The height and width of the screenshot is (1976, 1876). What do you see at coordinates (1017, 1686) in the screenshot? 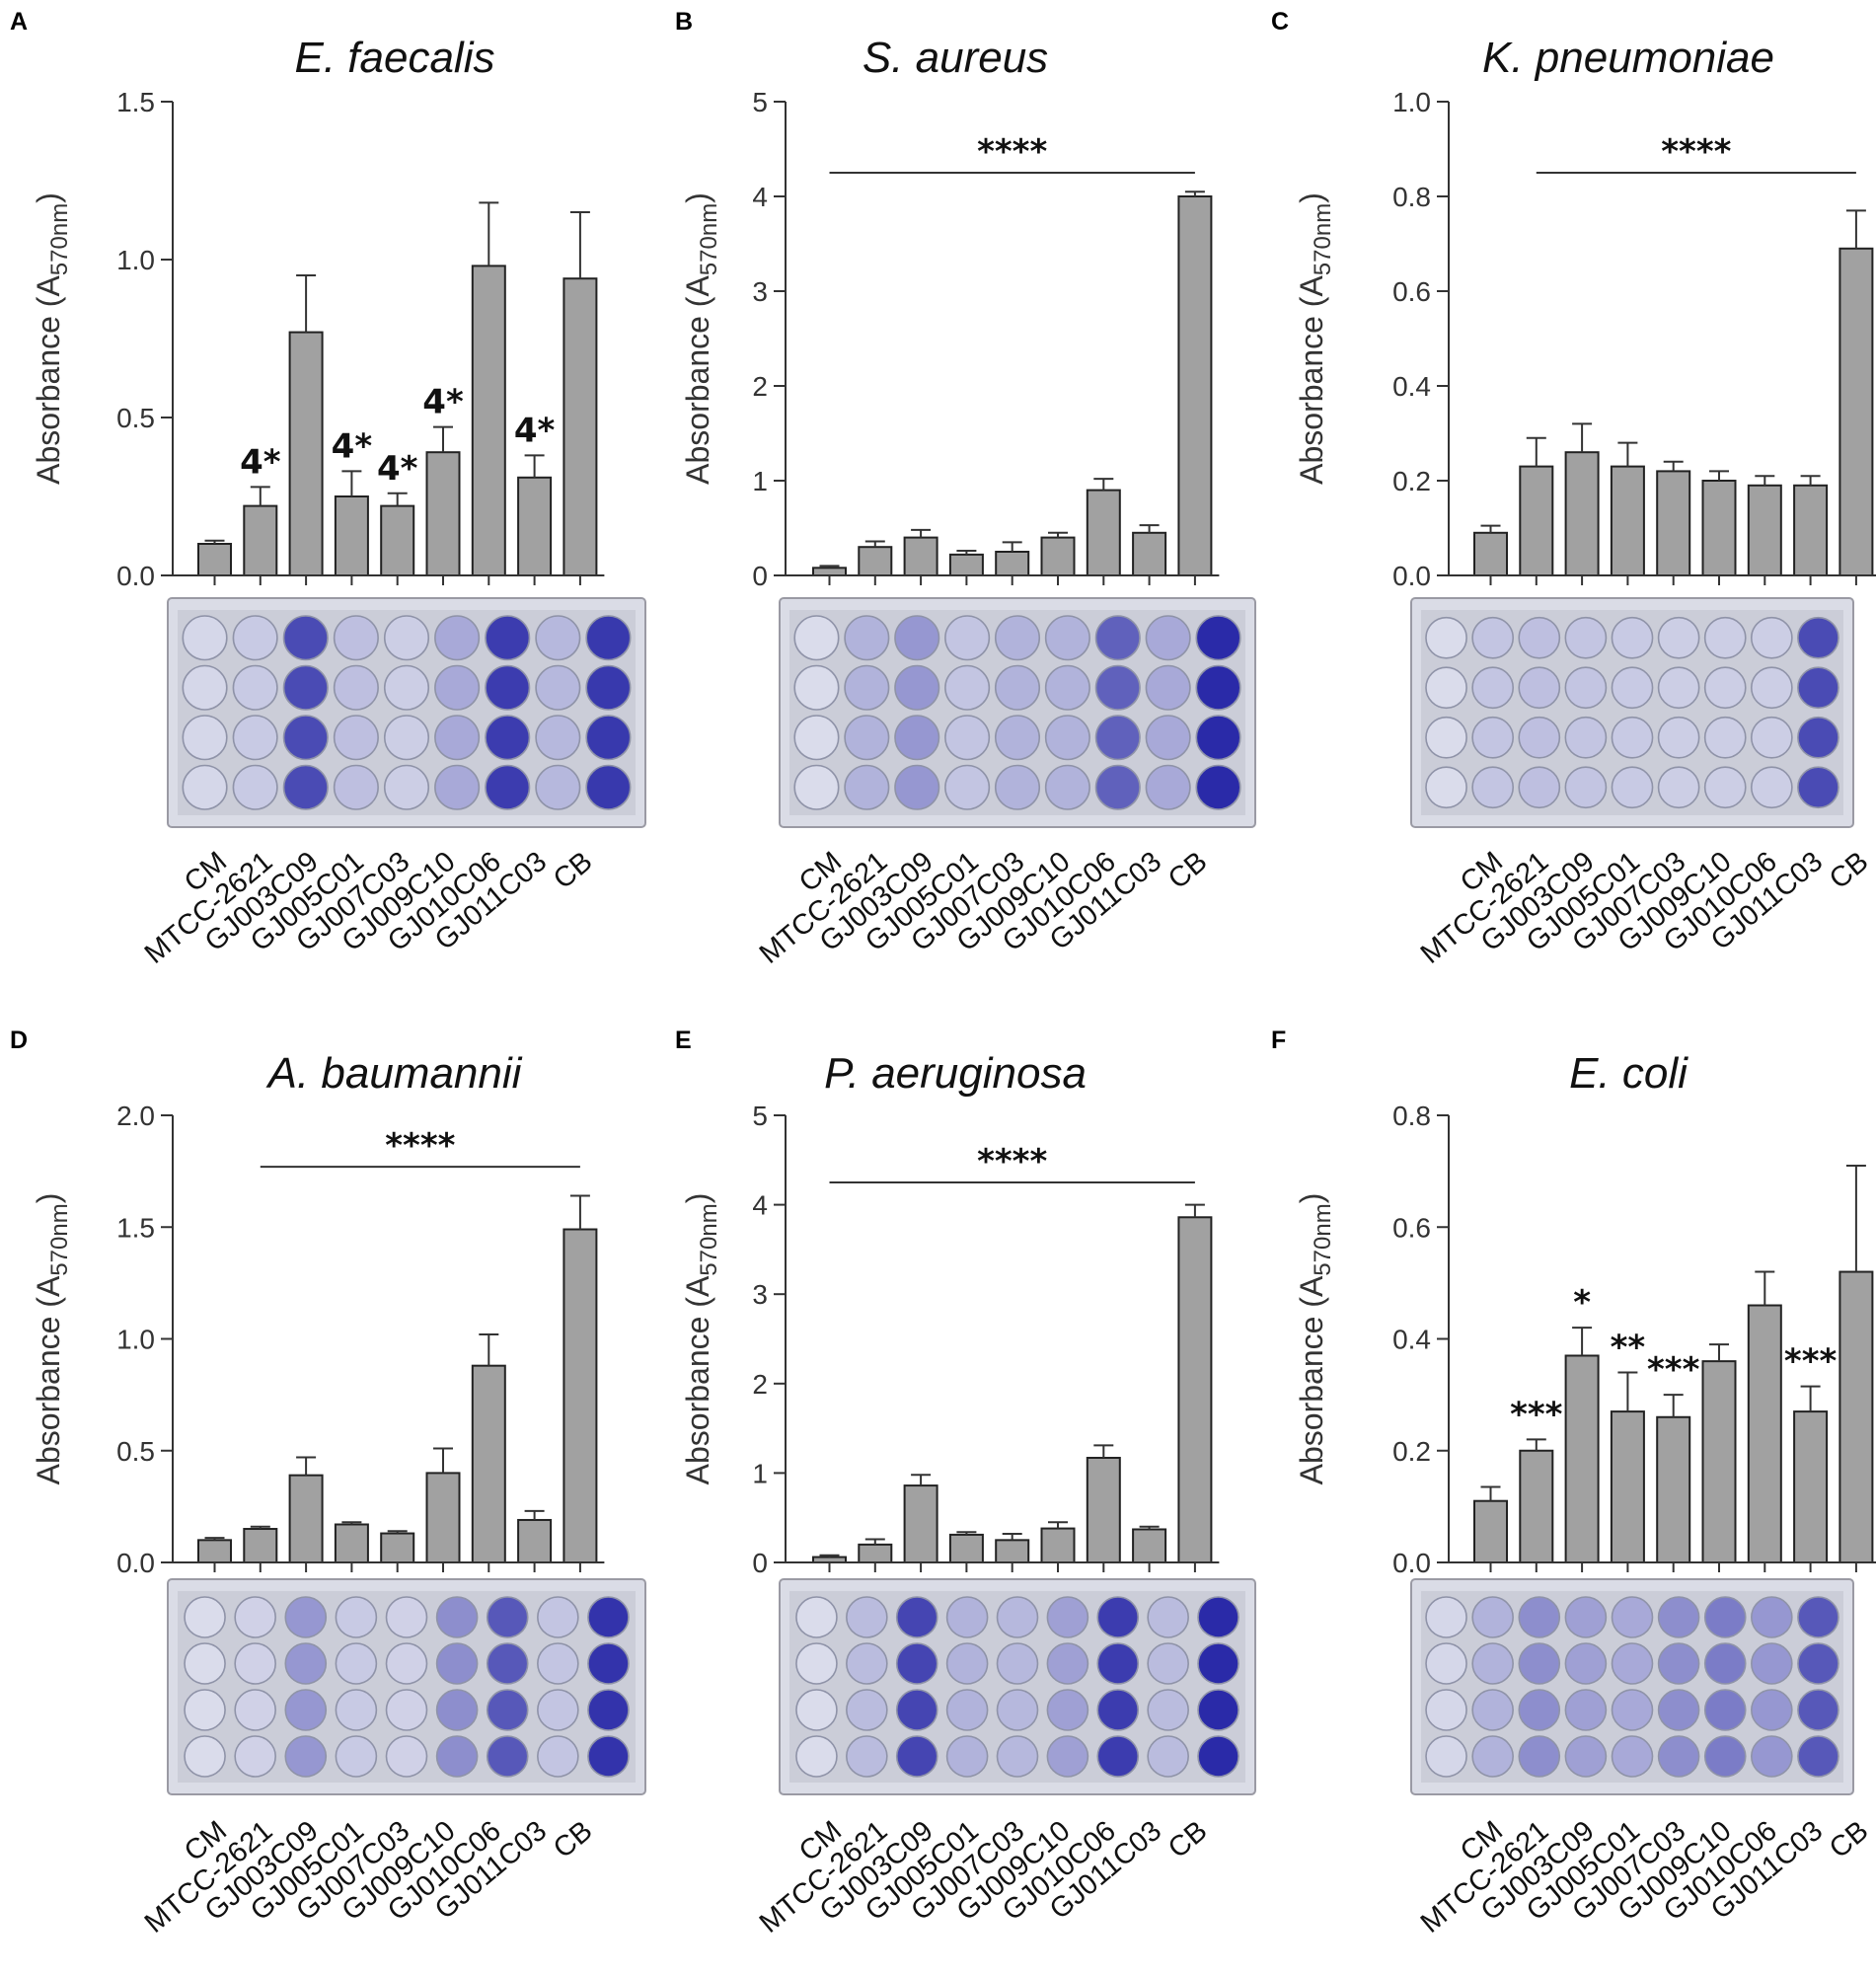
I see `plate-photo-e` at bounding box center [1017, 1686].